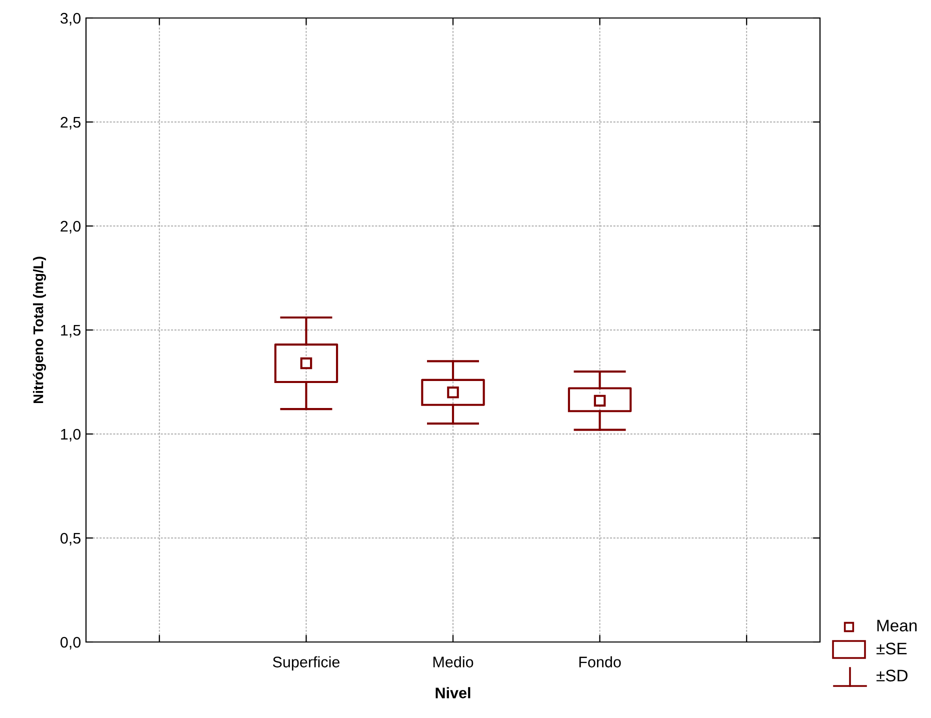 This screenshot has width=931, height=718. What do you see at coordinates (70, 539) in the screenshot?
I see `y-tick-label: 0,5` at bounding box center [70, 539].